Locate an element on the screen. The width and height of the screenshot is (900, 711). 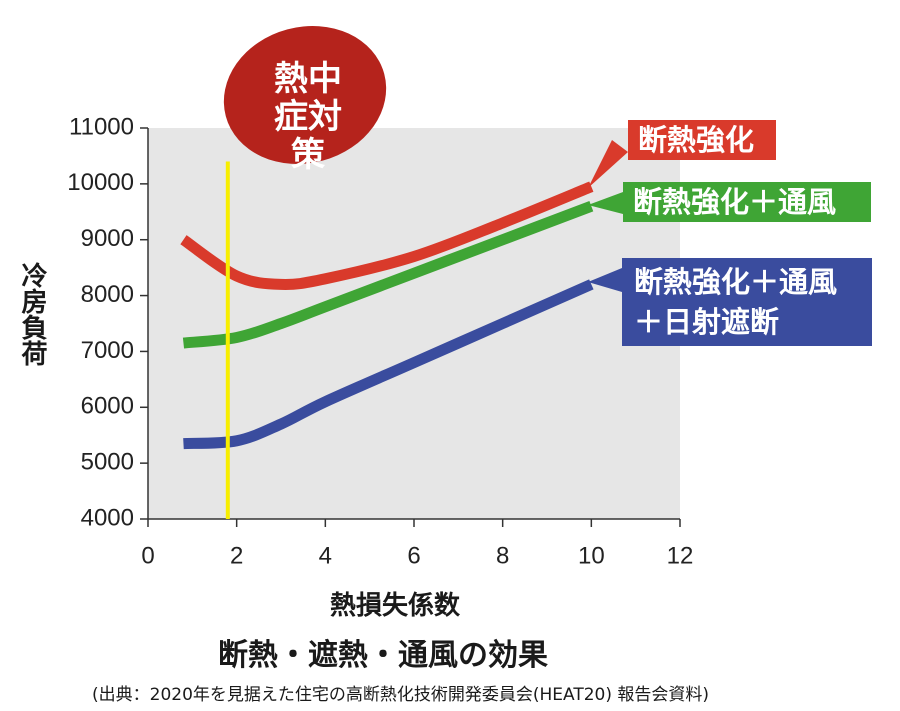
legend-entry: 断熱強化＋通風＋日射遮断 is located at coordinates (747, 302).